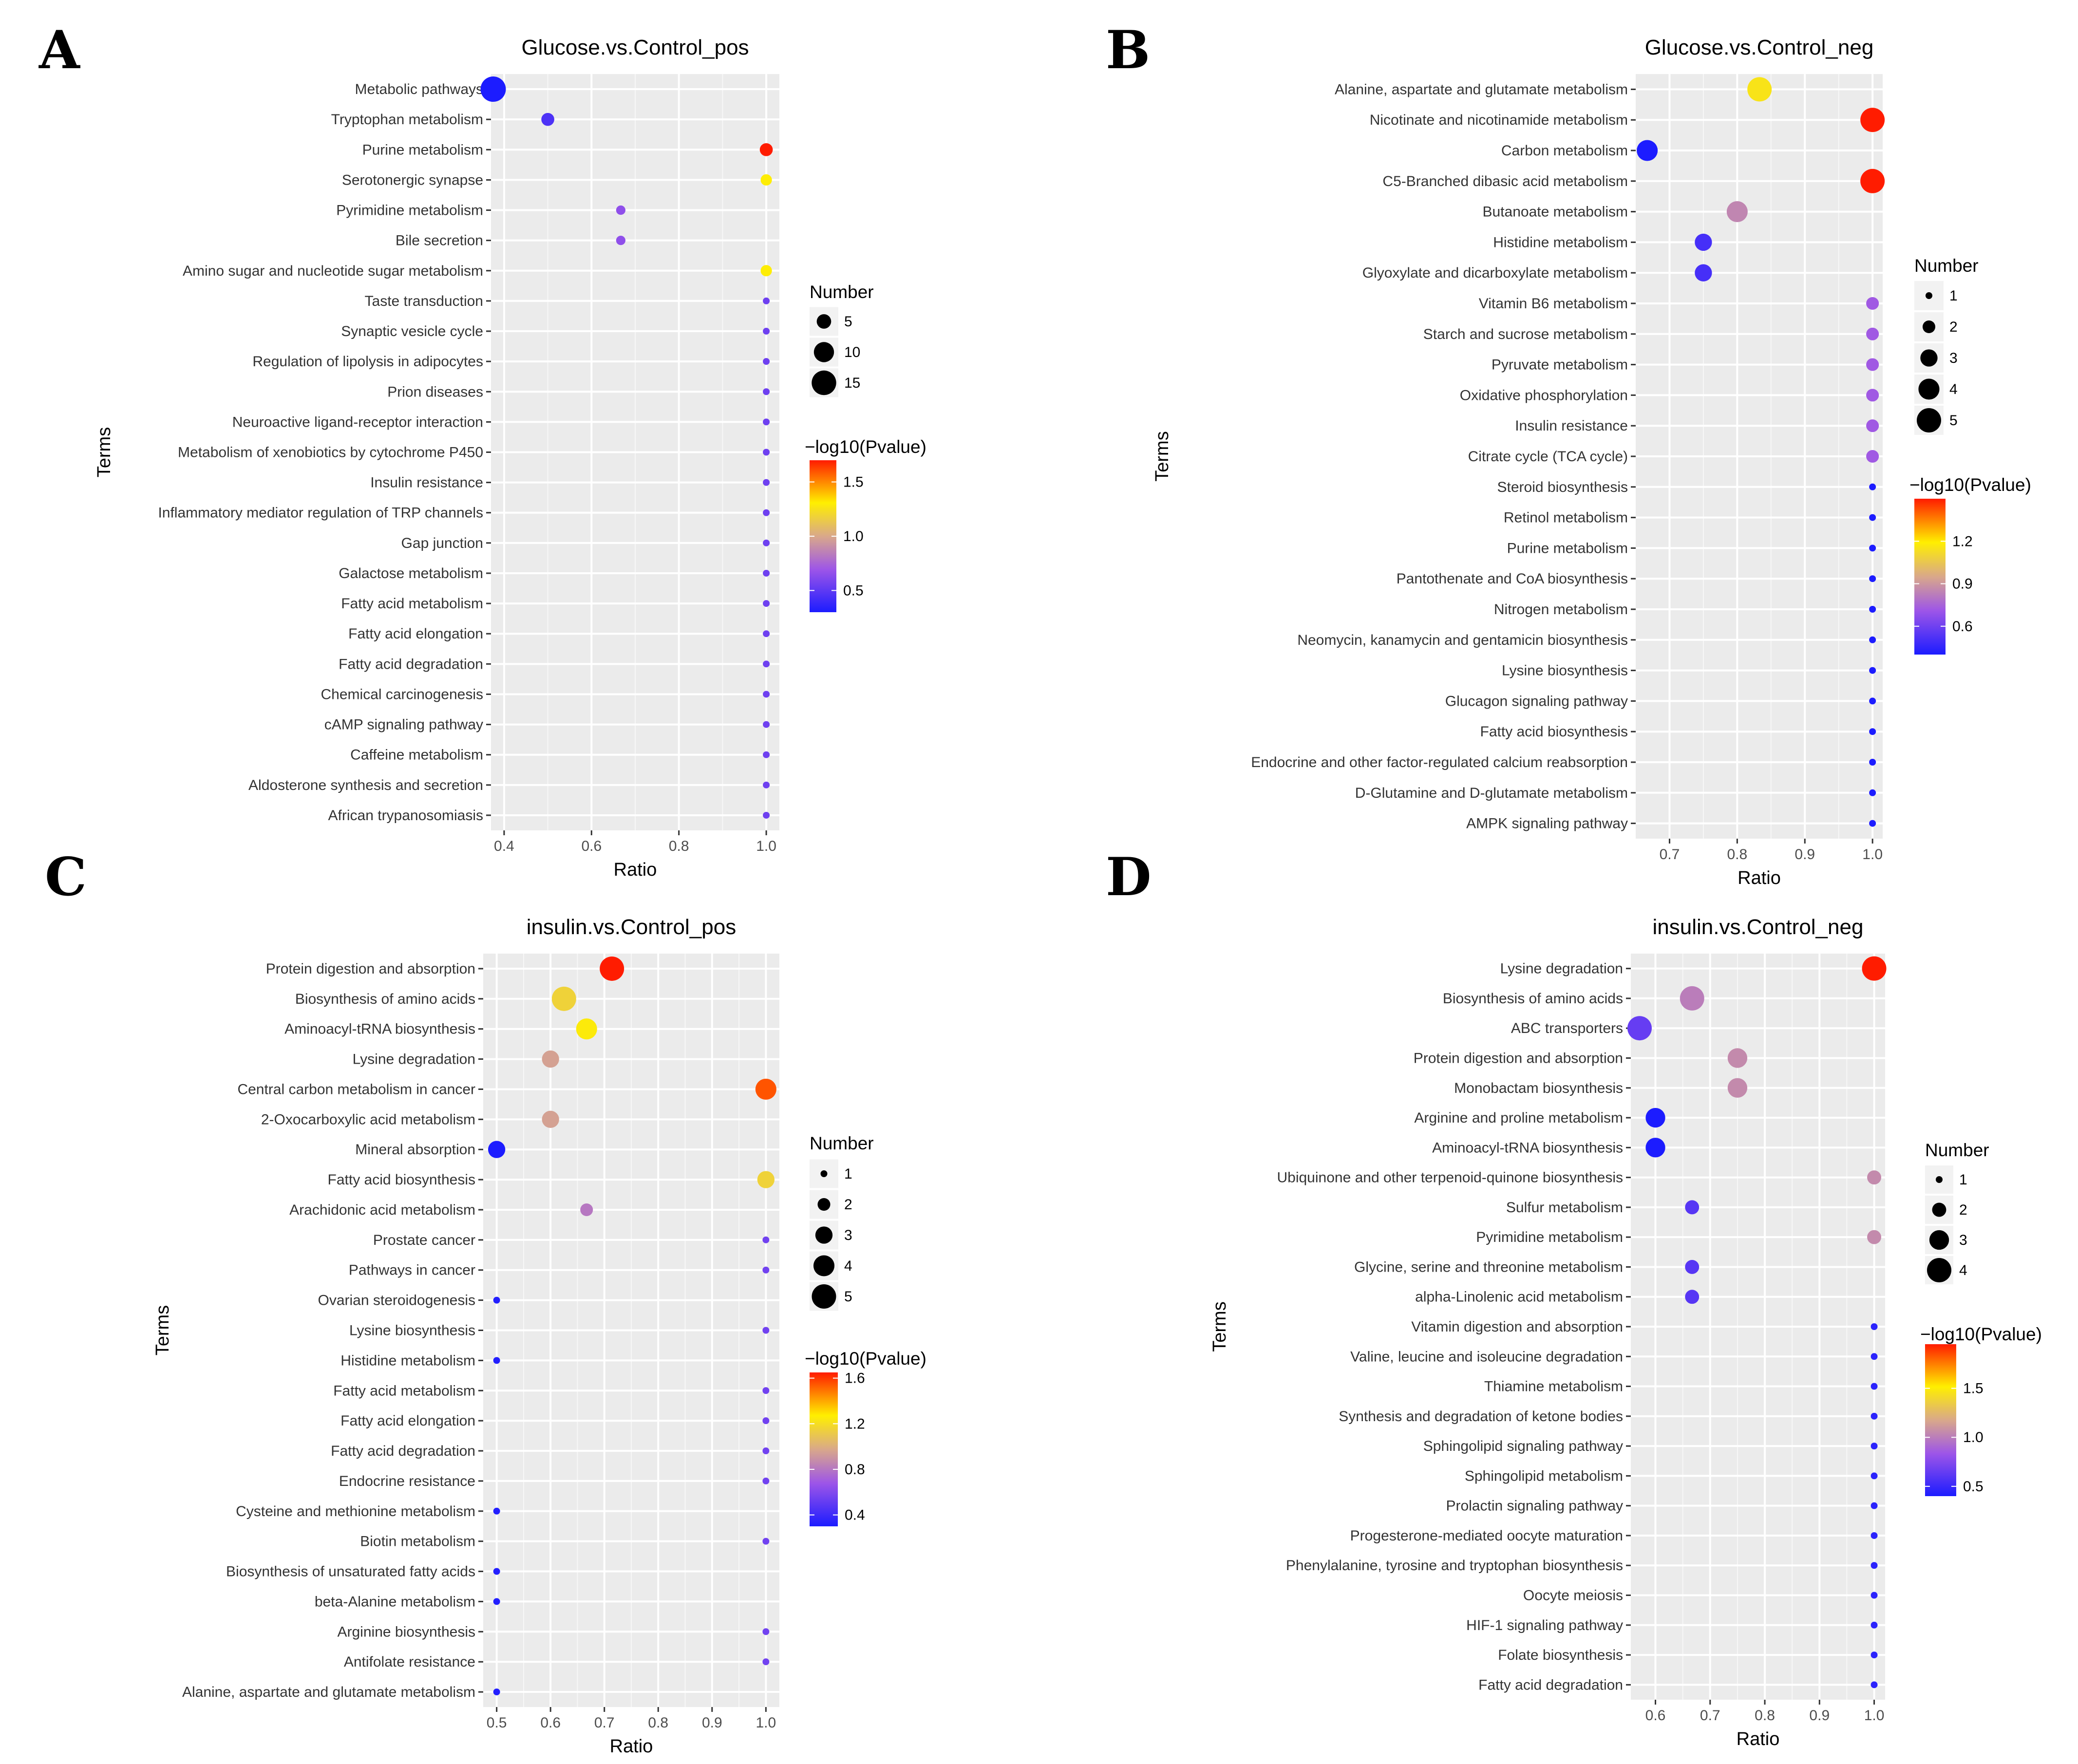 The height and width of the screenshot is (1764, 2078). What do you see at coordinates (368, 1119) in the screenshot?
I see `term-label: 2-Oxocarboxylic acid metabolism` at bounding box center [368, 1119].